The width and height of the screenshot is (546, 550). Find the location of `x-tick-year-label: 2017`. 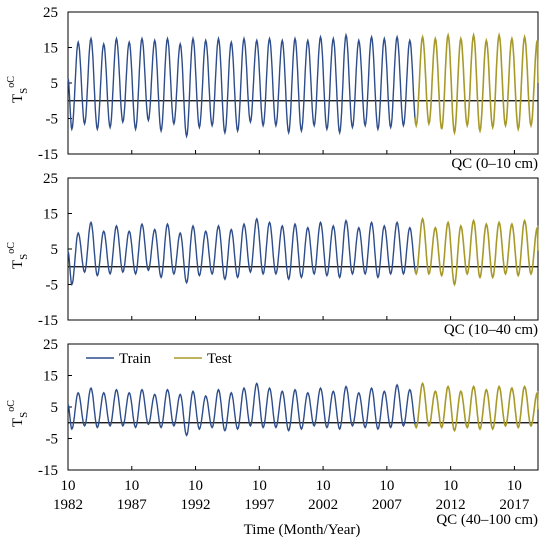

x-tick-year-label: 2017 is located at coordinates (514, 505).